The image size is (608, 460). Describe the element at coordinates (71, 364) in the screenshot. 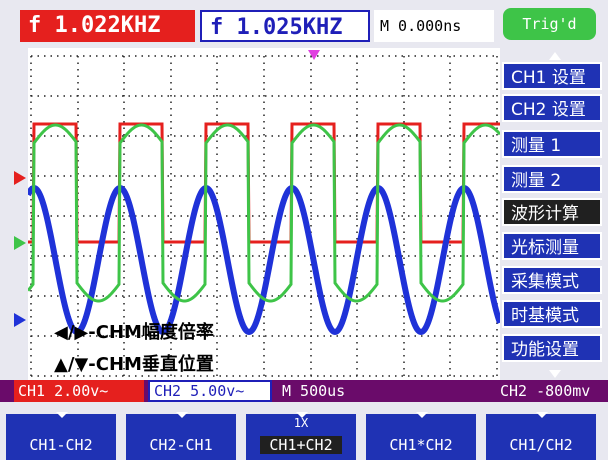

I see `up-down-arrows-icon: ▲/▼` at that location.